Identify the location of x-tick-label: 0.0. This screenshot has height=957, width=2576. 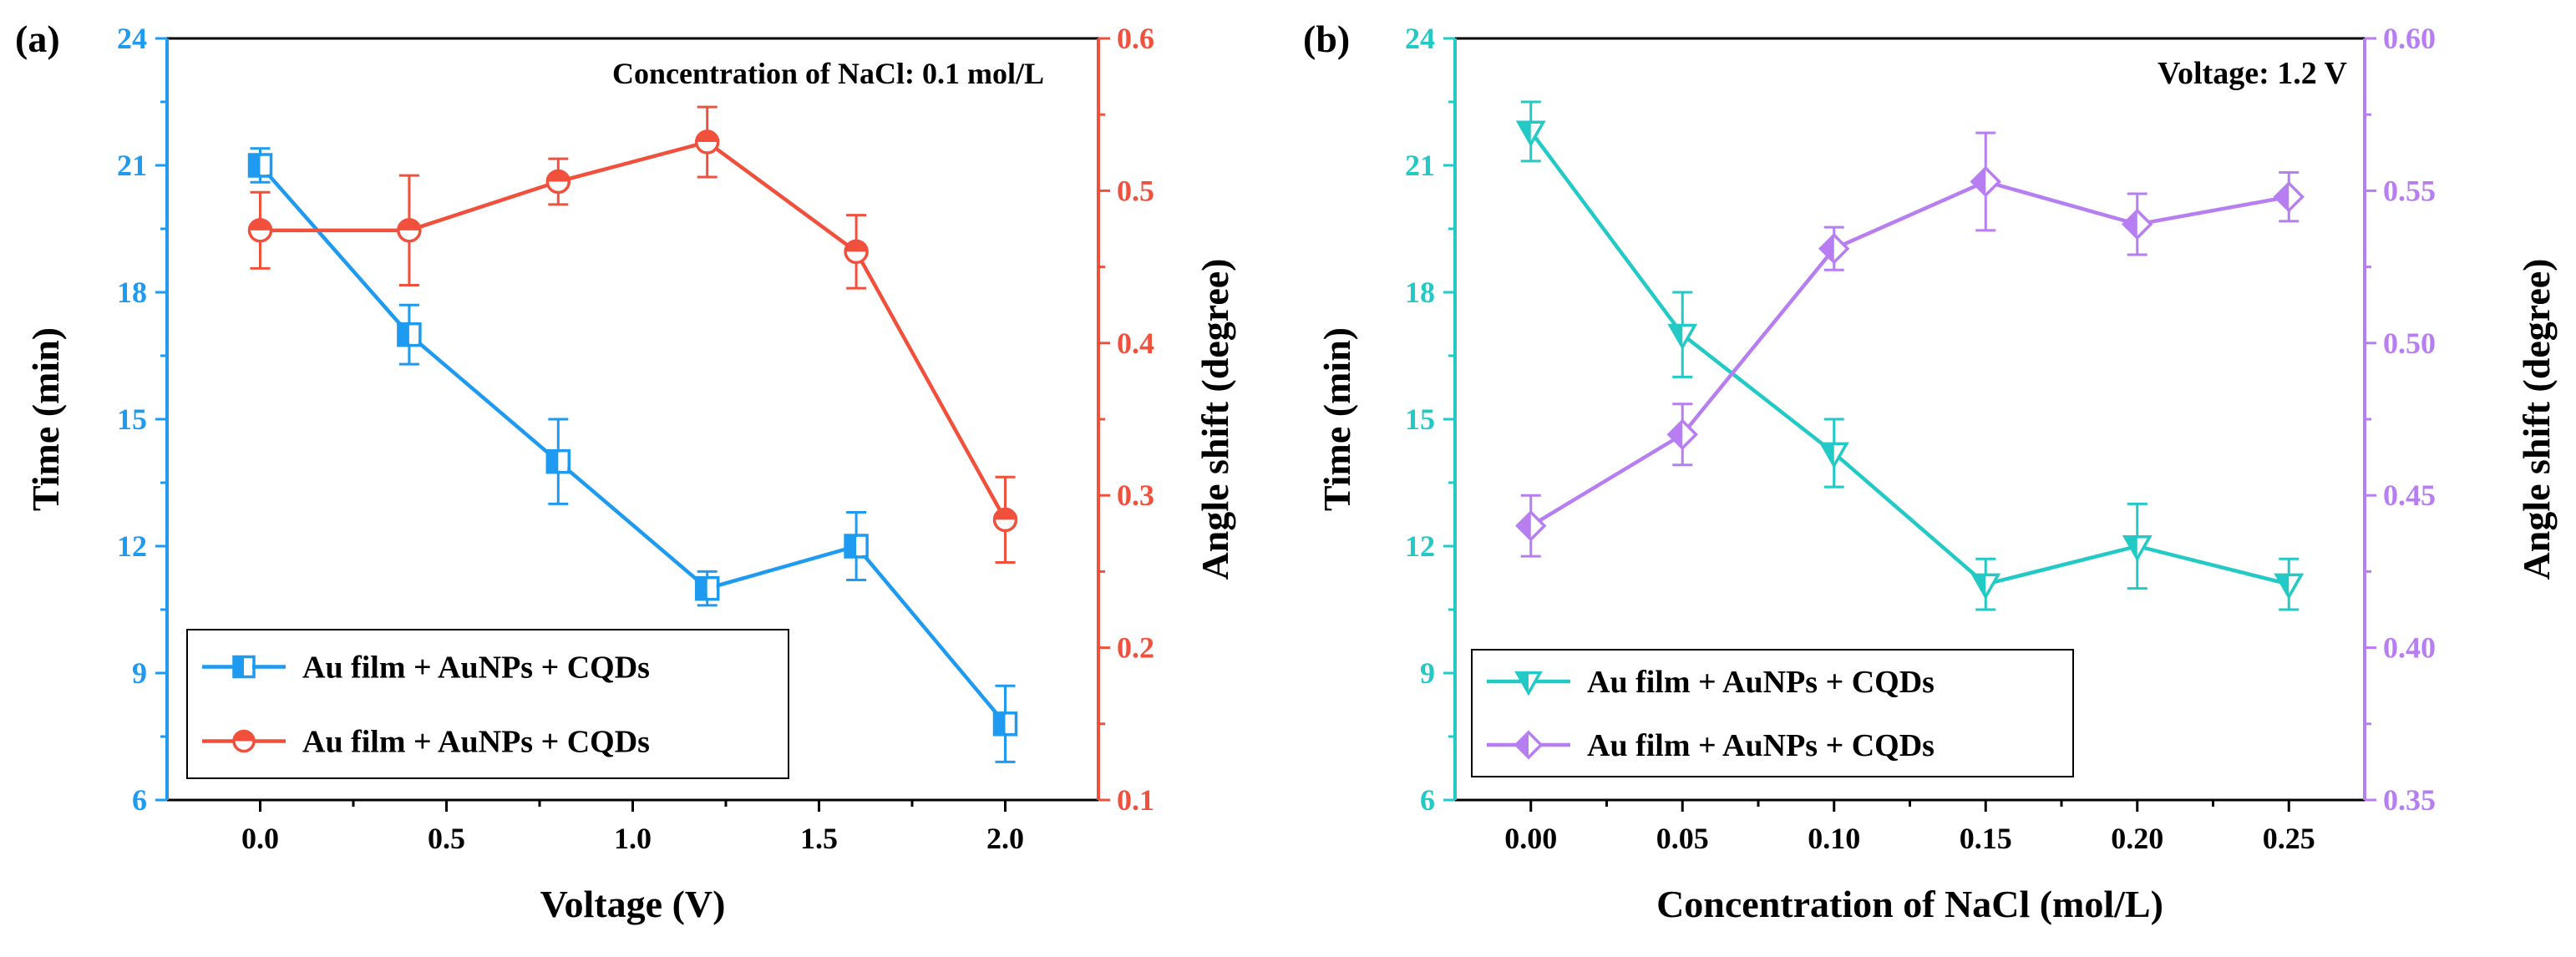
(260, 838).